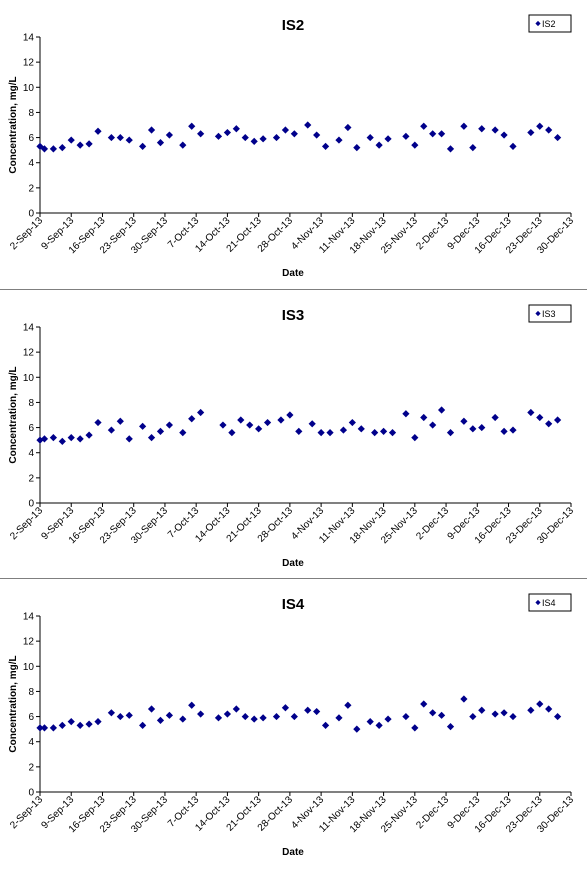 The image size is (587, 869). Describe the element at coordinates (31, 403) in the screenshot. I see `y-tick-label: 8` at that location.